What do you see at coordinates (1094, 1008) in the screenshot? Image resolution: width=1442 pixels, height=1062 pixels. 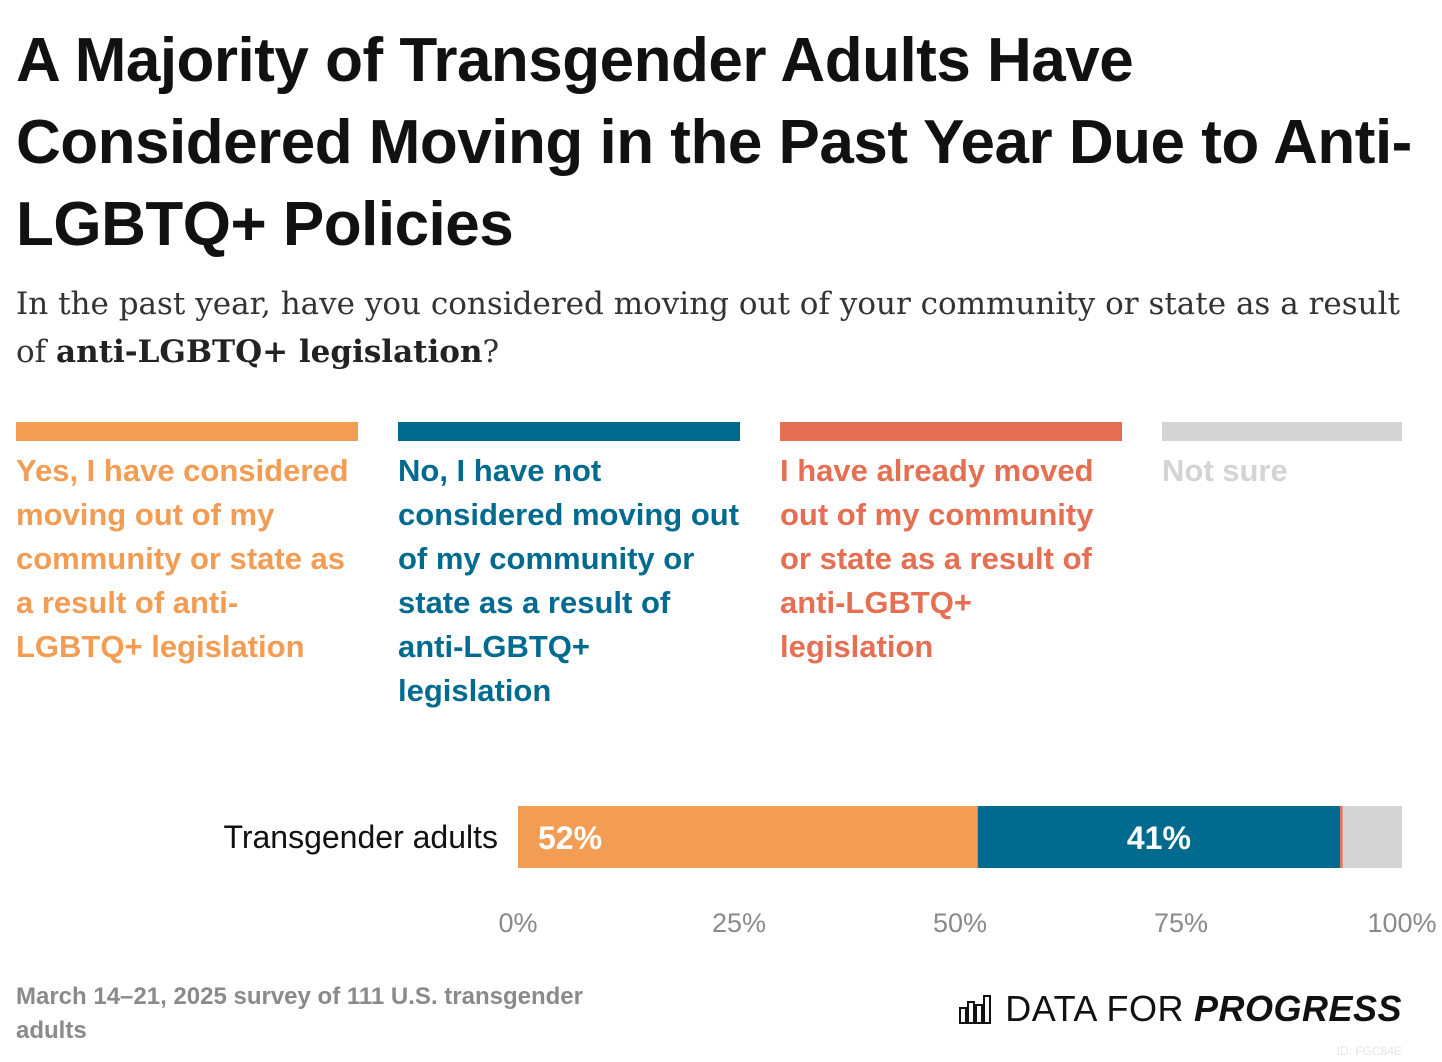 I see `brand-name-regular: DATA FOR` at bounding box center [1094, 1008].